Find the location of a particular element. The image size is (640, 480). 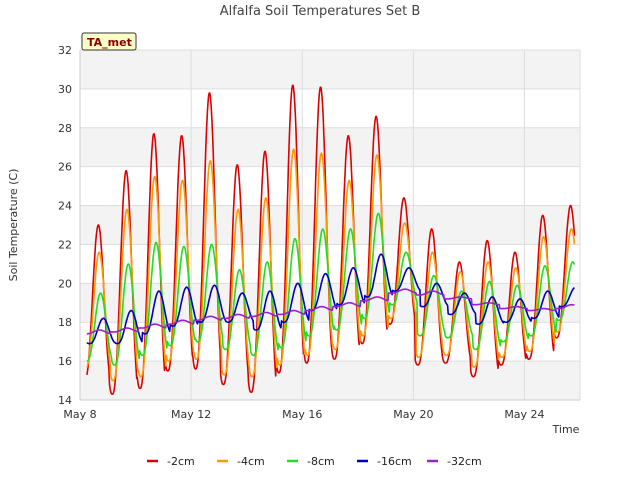

legend-label: -8cm is located at coordinates (321, 461).